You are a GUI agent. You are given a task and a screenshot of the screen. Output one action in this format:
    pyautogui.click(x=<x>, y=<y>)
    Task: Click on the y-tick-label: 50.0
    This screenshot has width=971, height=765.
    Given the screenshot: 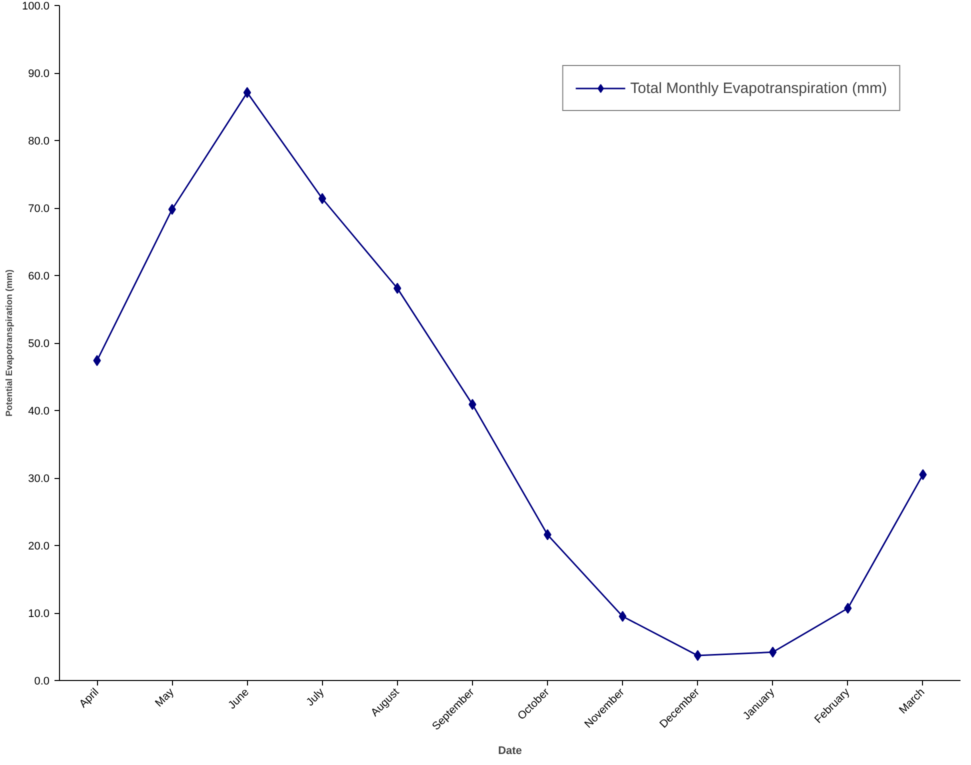 What is the action you would take?
    pyautogui.click(x=39, y=344)
    